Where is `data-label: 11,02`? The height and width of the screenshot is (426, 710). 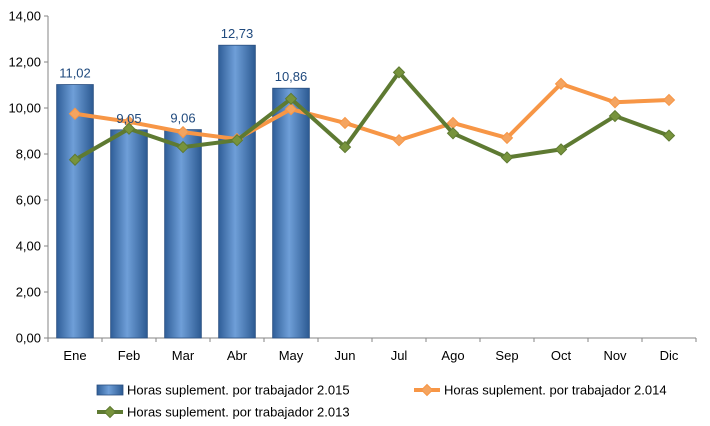
data-label: 11,02 is located at coordinates (75, 73).